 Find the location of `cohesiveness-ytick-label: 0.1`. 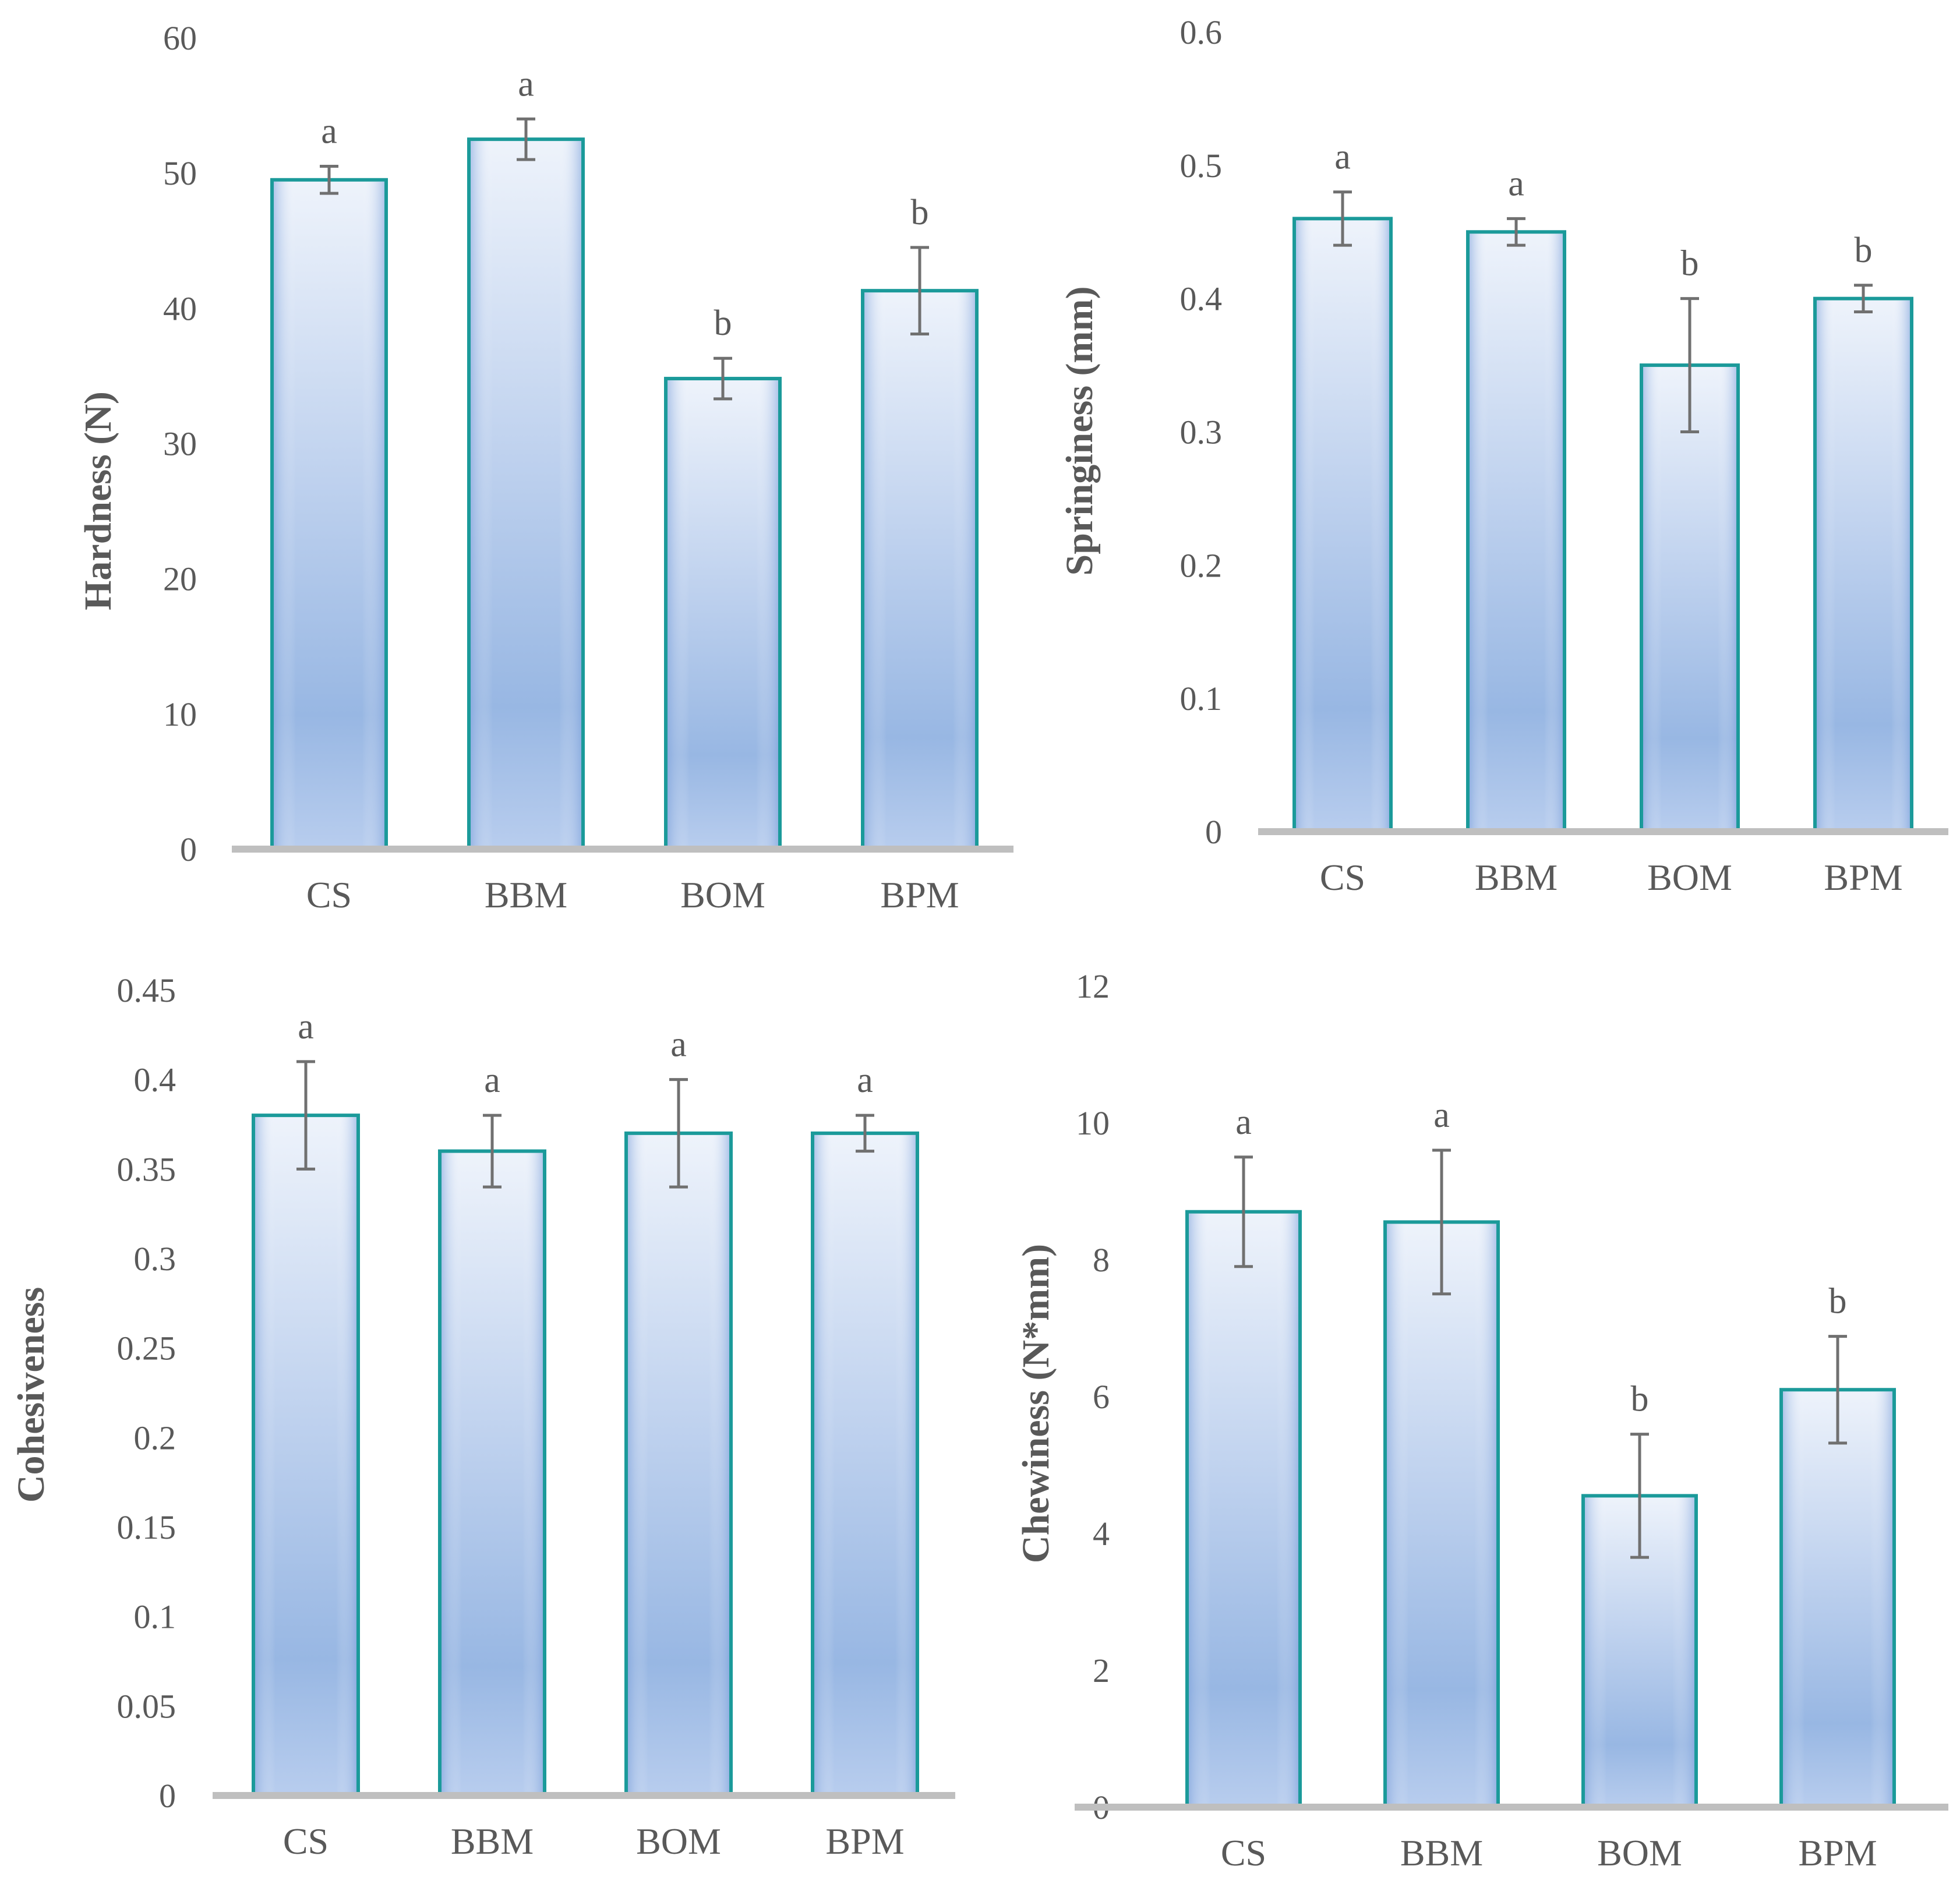

cohesiveness-ytick-label: 0.1 is located at coordinates (155, 1617).